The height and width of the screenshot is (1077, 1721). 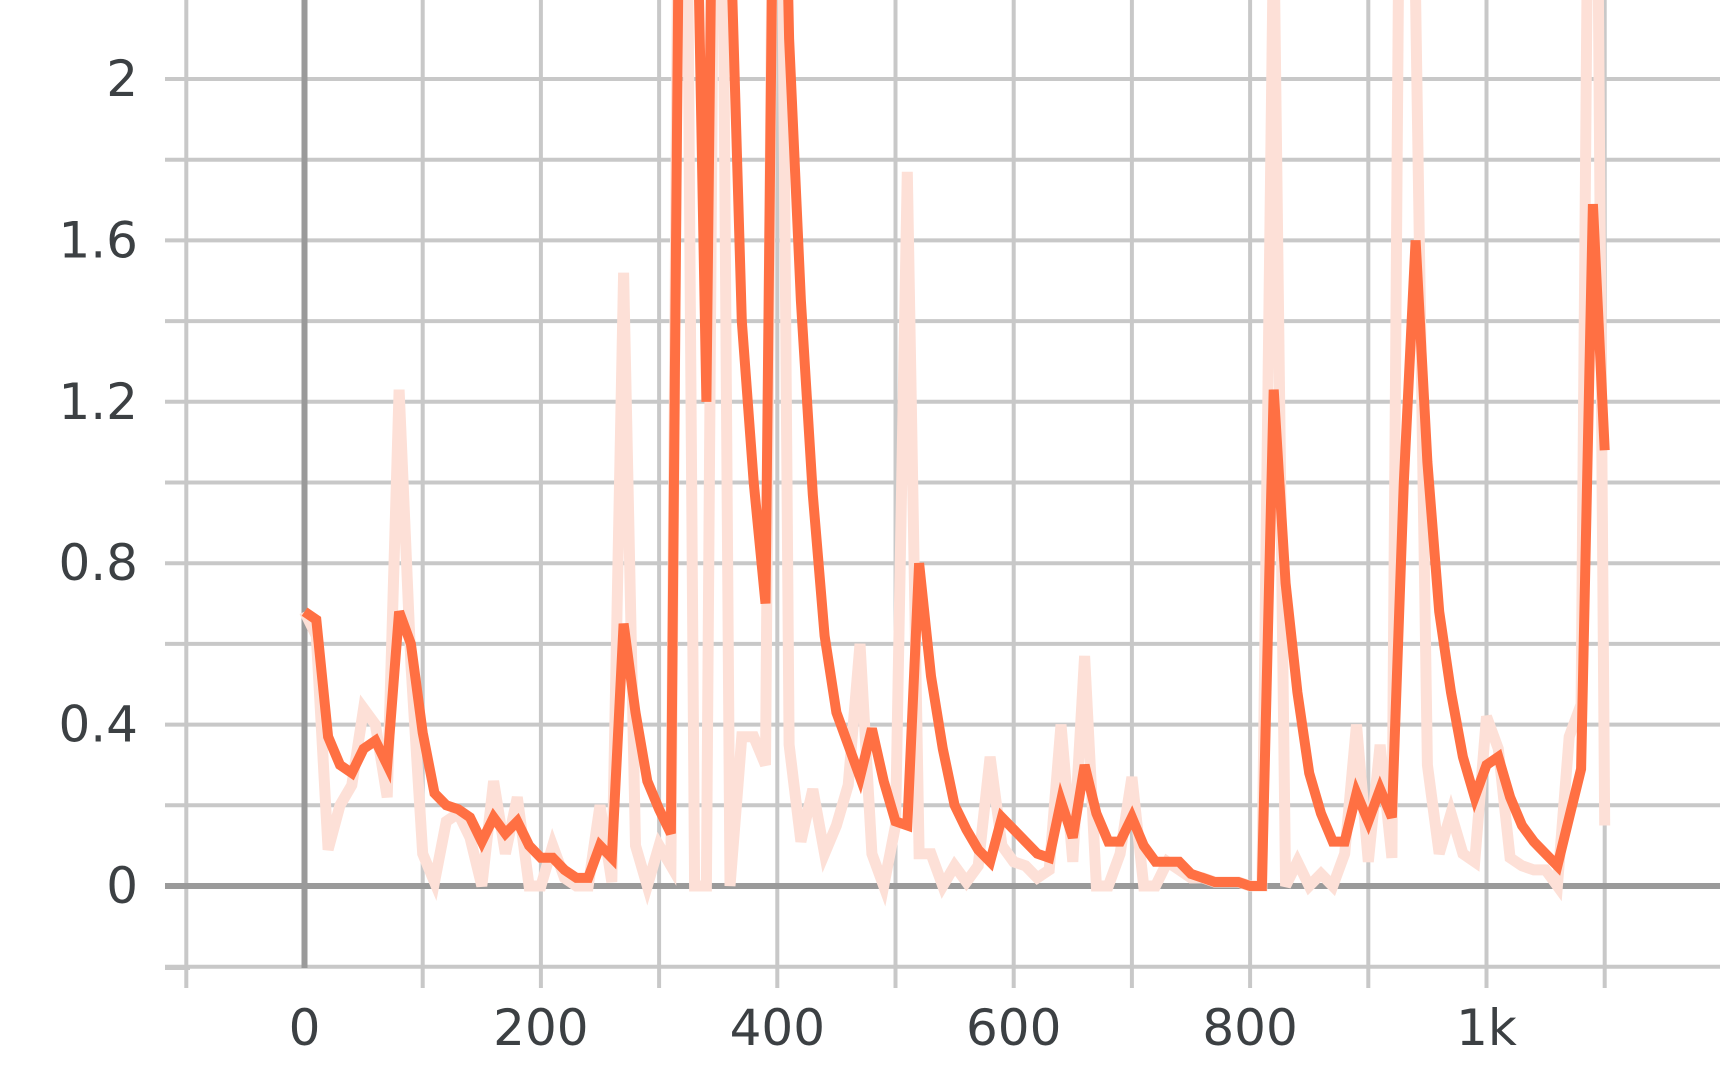 What do you see at coordinates (777, 1028) in the screenshot?
I see `x-tick-label: 400` at bounding box center [777, 1028].